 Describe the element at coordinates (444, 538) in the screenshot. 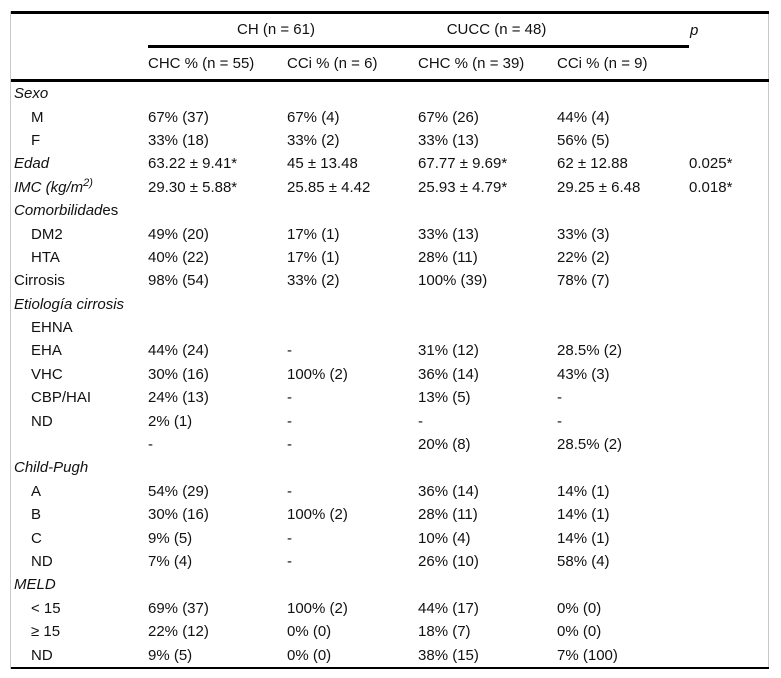

I see `cell-value: 10% (4)` at that location.